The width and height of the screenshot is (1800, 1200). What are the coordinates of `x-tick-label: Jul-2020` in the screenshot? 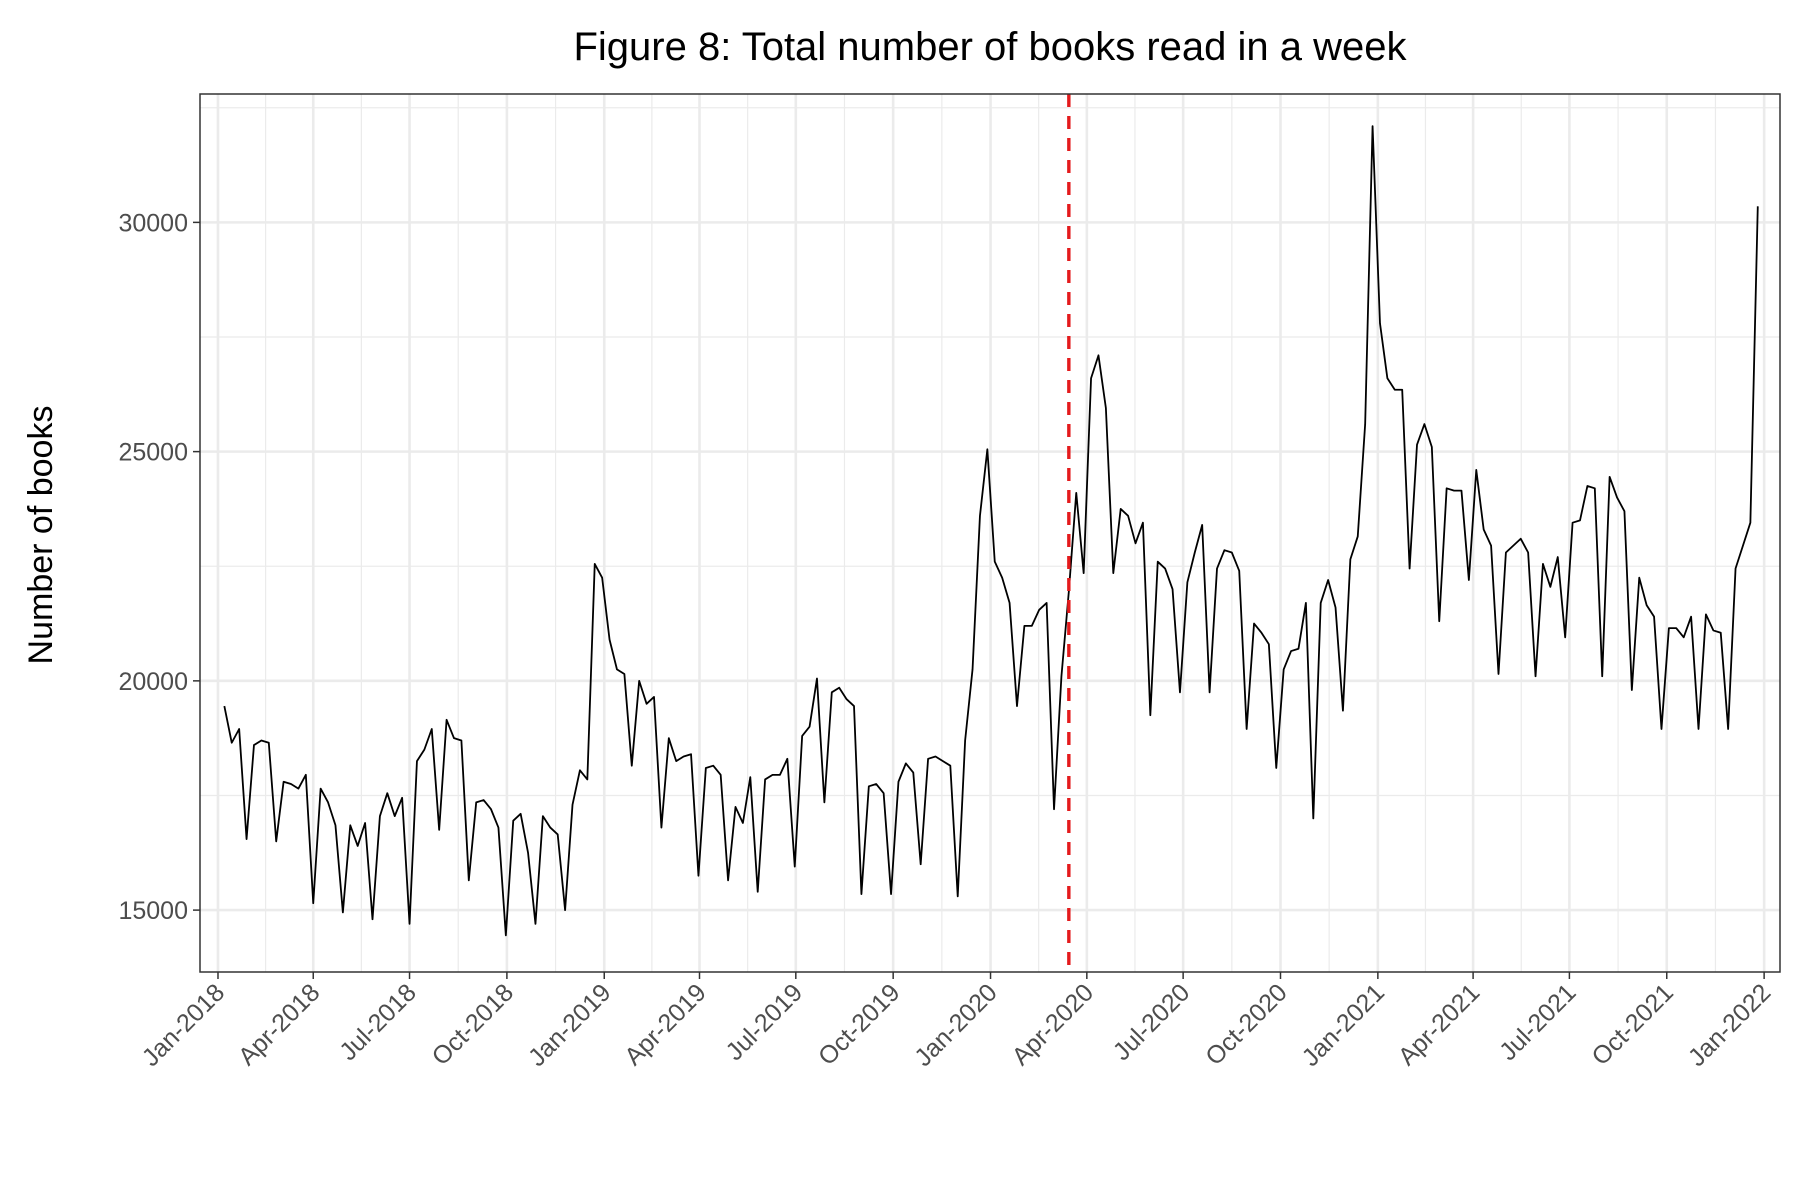 It's located at (1152, 1022).